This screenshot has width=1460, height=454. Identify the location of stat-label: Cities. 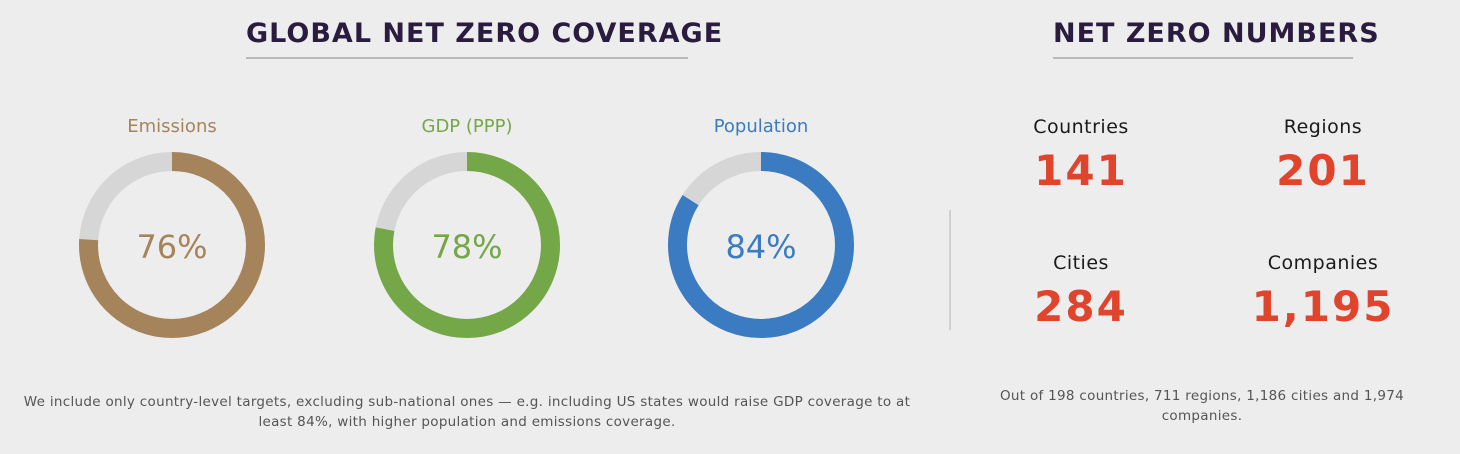
(1081, 263).